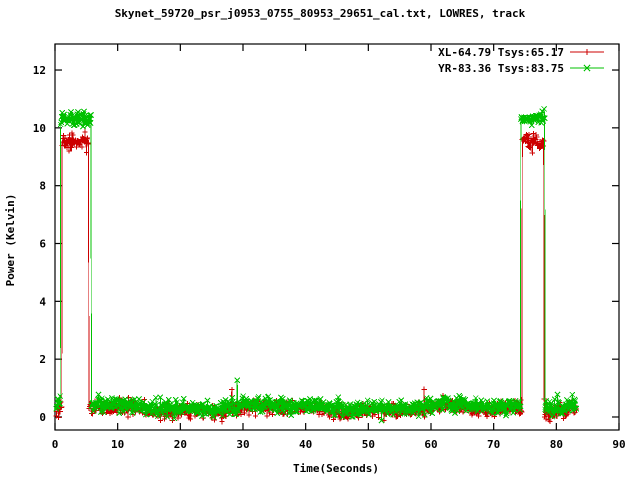 The height and width of the screenshot is (480, 640). Describe the element at coordinates (42, 301) in the screenshot. I see `y-tick-label: 4` at that location.